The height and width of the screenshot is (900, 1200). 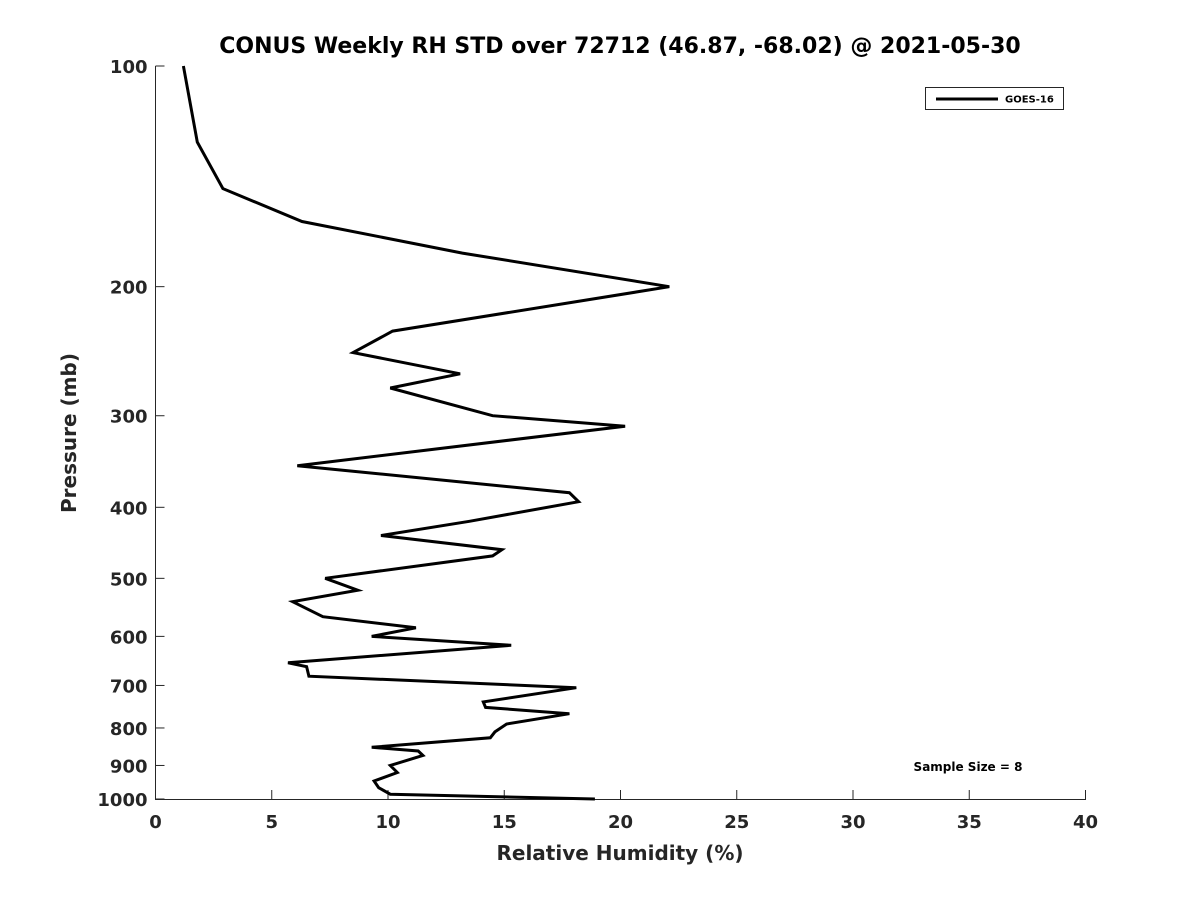 What do you see at coordinates (129, 508) in the screenshot?
I see `y-tick-label: 400` at bounding box center [129, 508].